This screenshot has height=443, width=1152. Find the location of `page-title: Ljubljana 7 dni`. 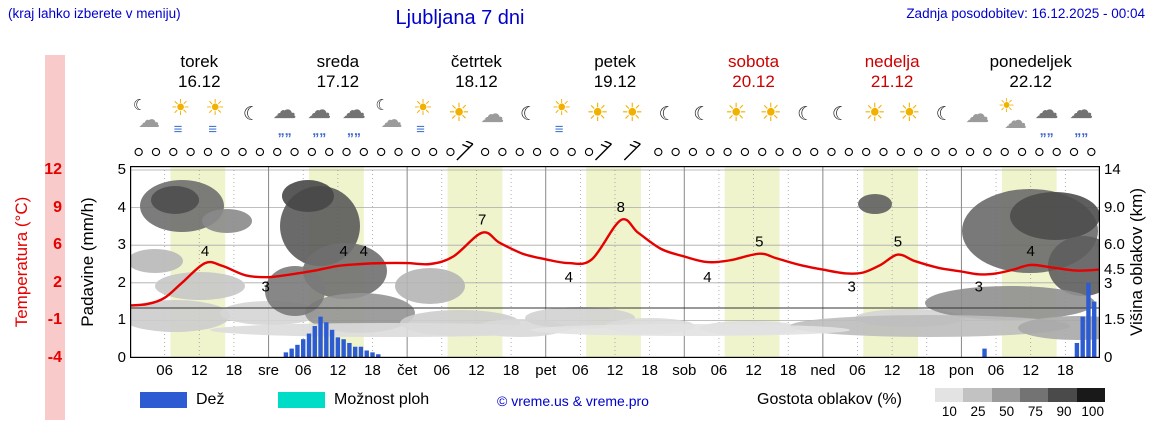

page-title: Ljubljana 7 dni is located at coordinates (460, 18).